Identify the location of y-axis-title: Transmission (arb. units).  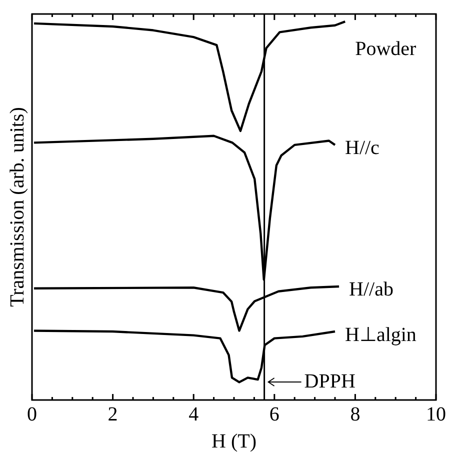
(17, 207).